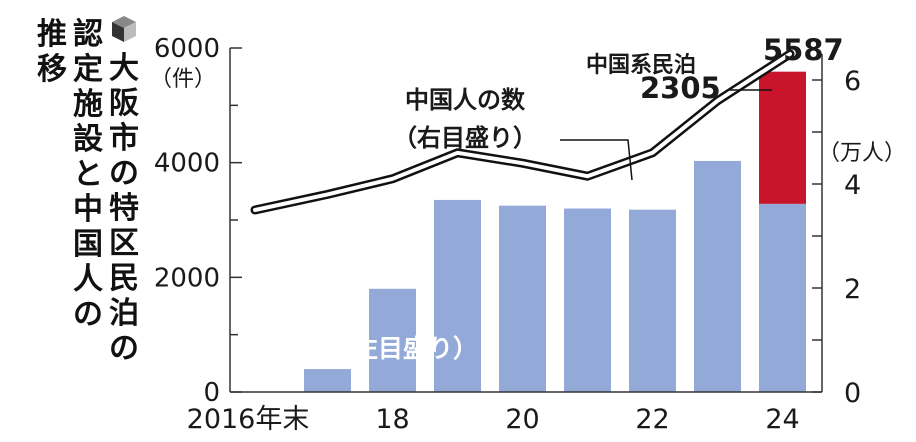  Describe the element at coordinates (504, 413) in the screenshot. I see `x-ticks: 2016年末 18 20 22 24` at that location.